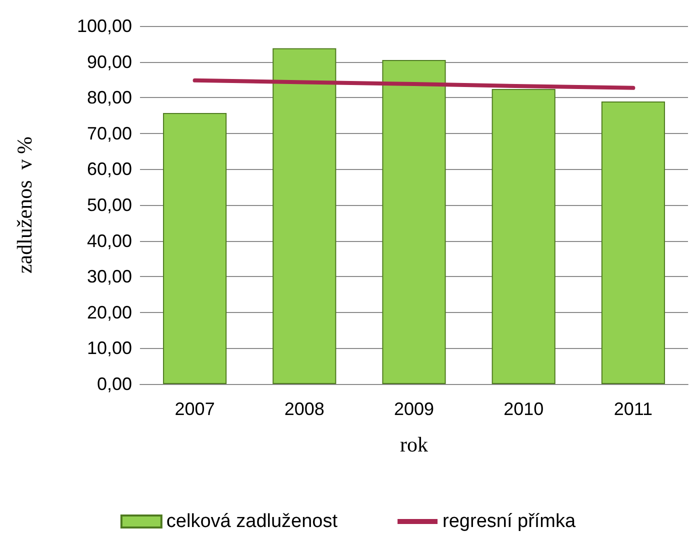 The height and width of the screenshot is (544, 696). Describe the element at coordinates (252, 521) in the screenshot. I see `legend-label: celková zadluženost` at that location.